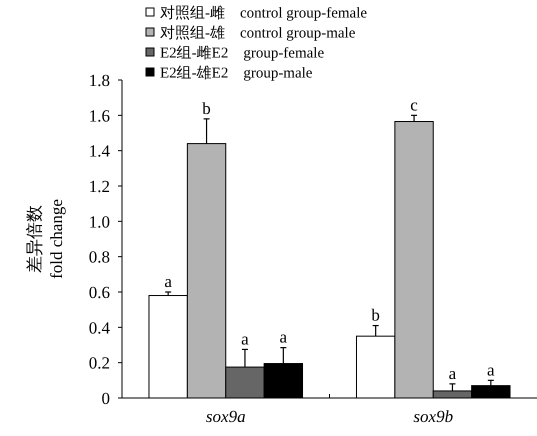  Describe the element at coordinates (99, 363) in the screenshot. I see `y-tick-label: 0.2` at that location.